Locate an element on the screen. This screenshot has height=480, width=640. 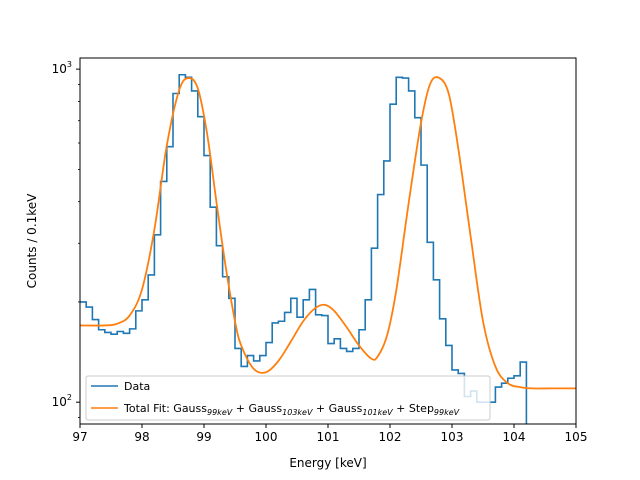
x-axis: 97 98 99 100 101 102 103 104 105 is located at coordinates (329, 434).